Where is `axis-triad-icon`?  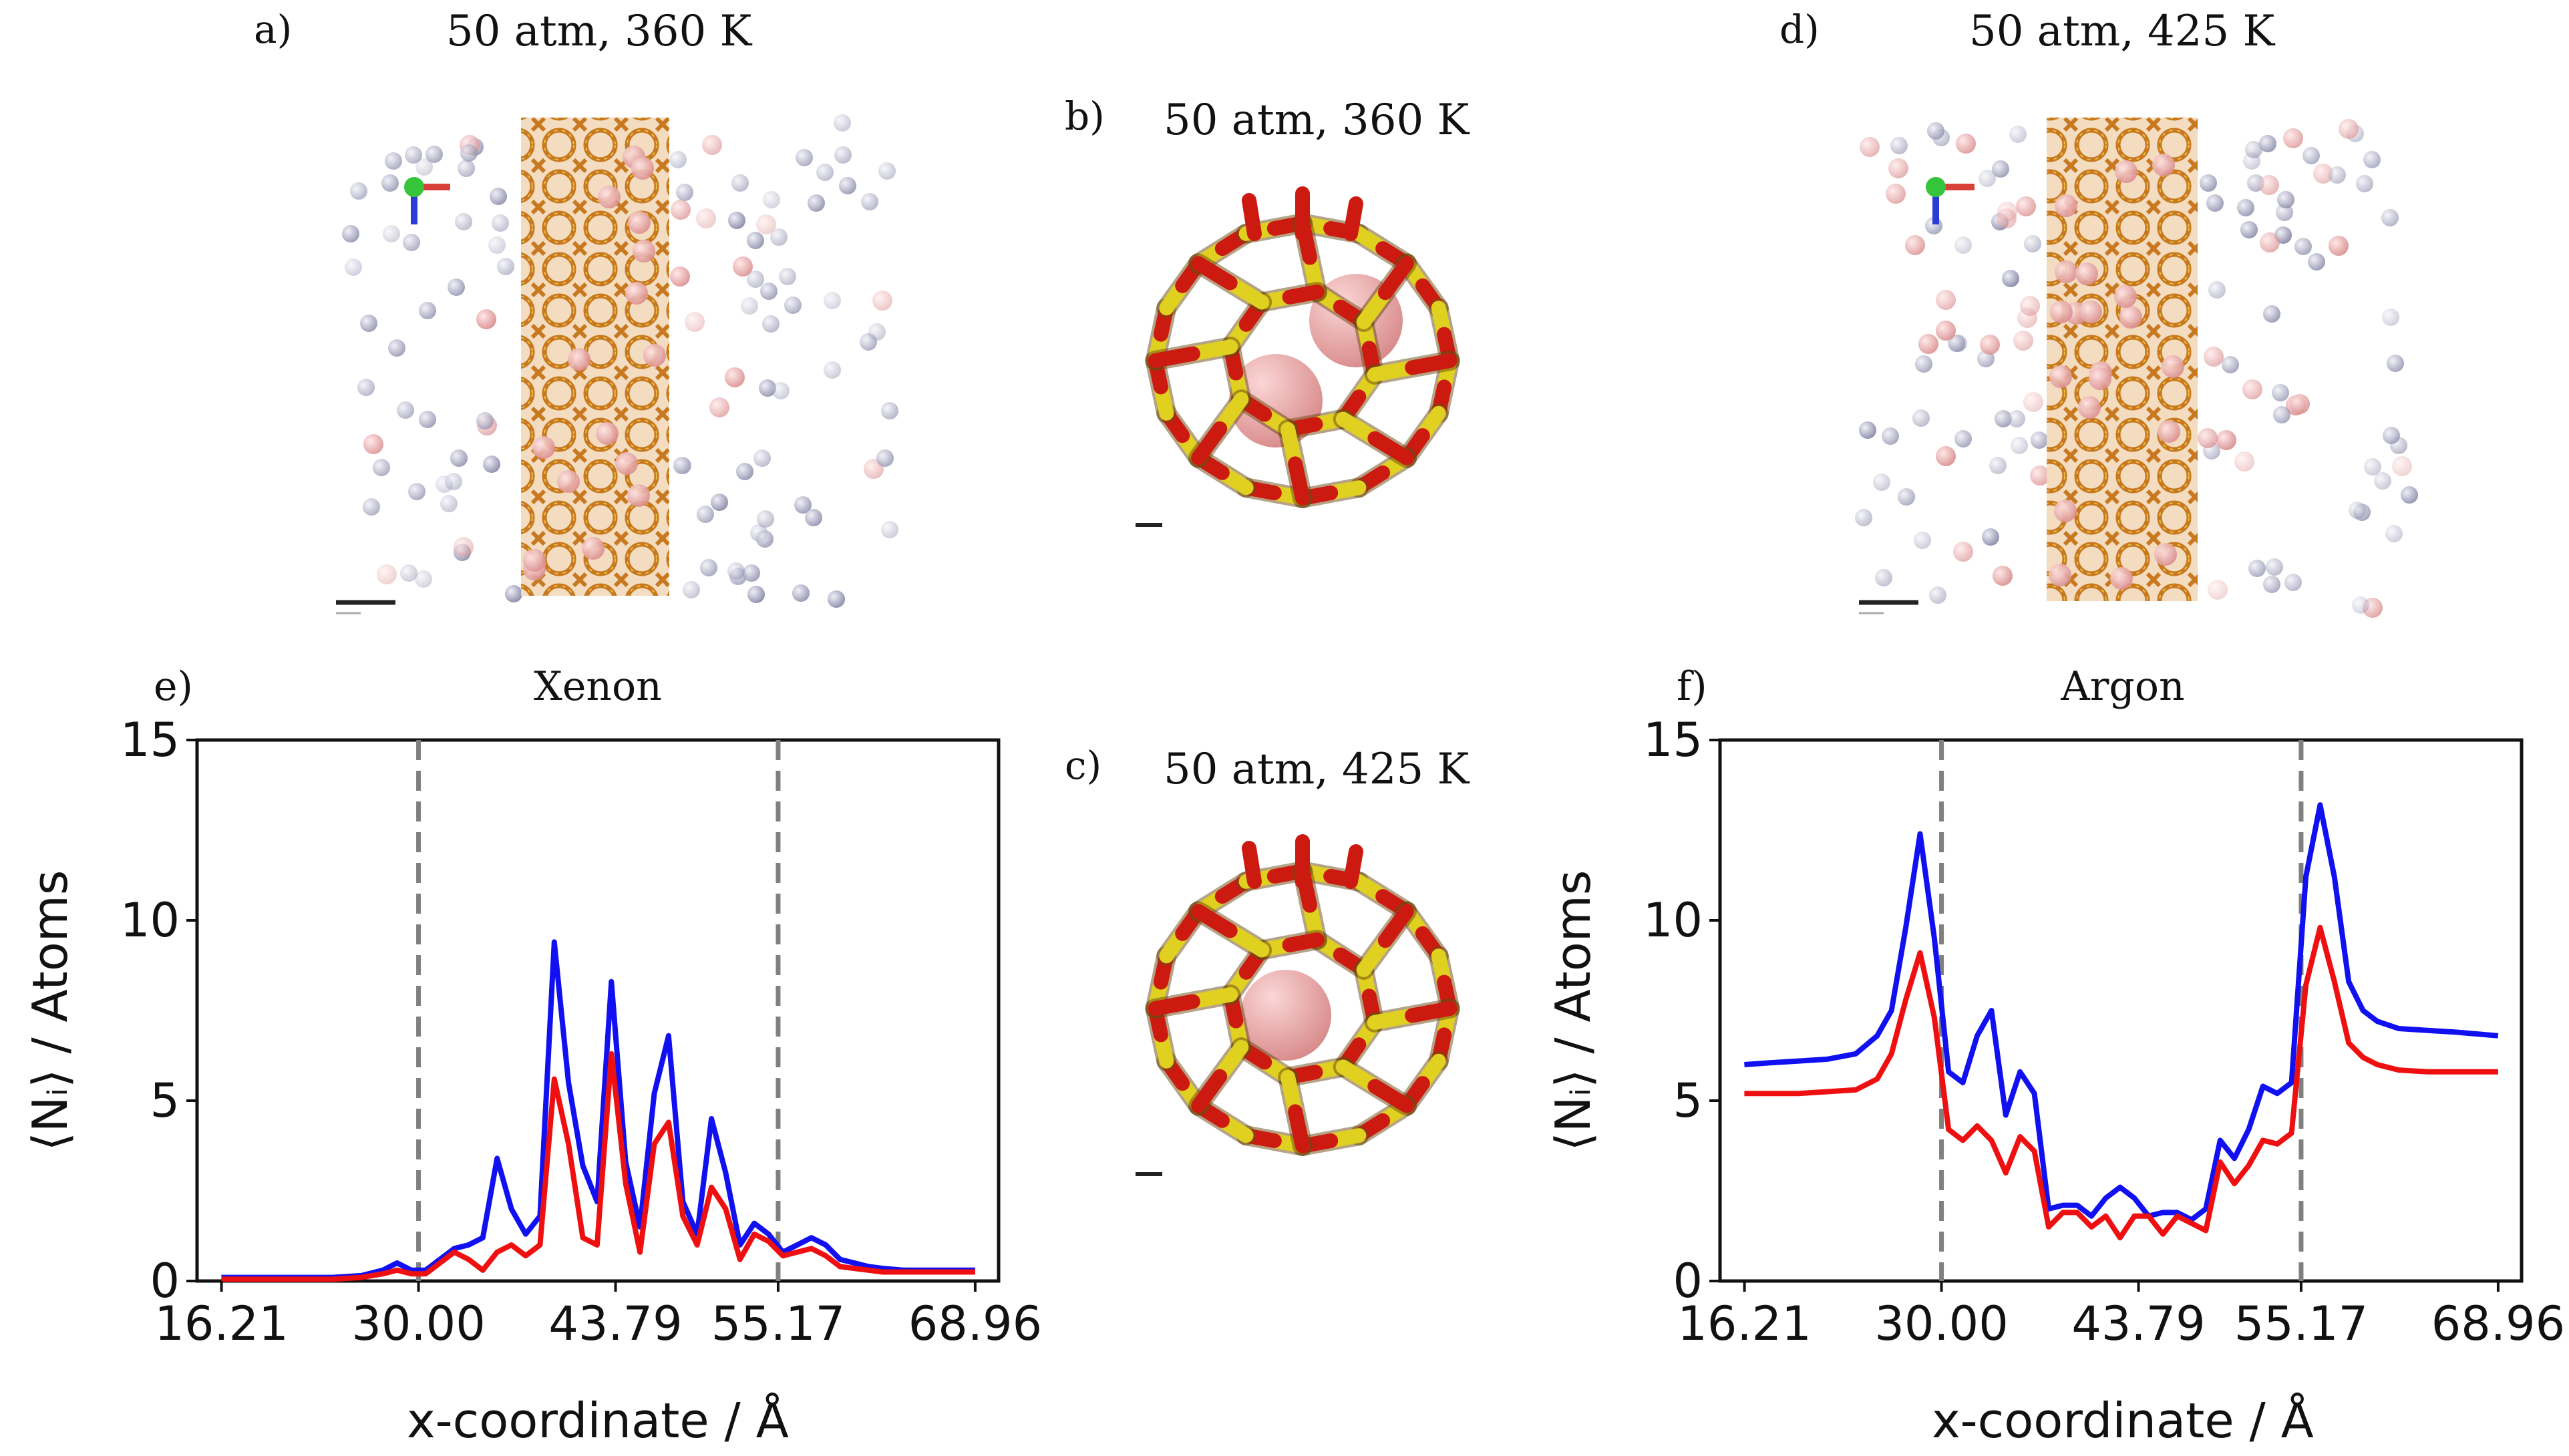 axis-triad-icon is located at coordinates (427, 200).